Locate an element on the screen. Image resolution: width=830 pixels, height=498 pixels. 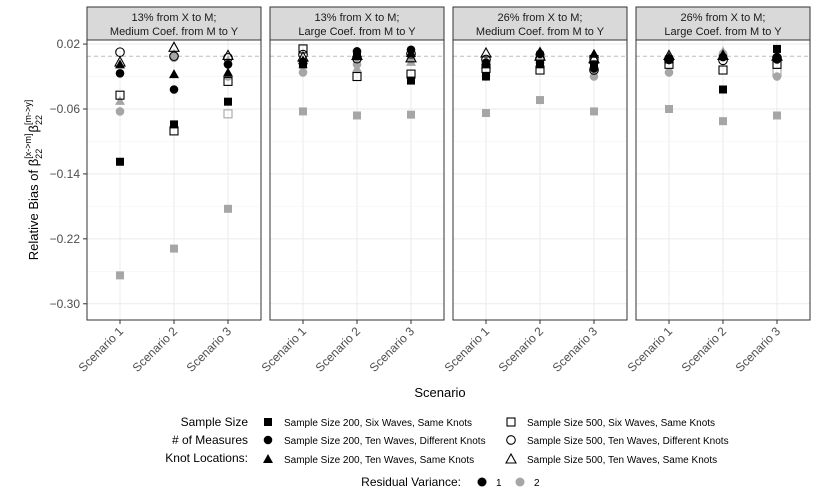
y-axis: 0.02 −0.06 −0.14 −0.22 −0.30 is located at coordinates (68, 174).